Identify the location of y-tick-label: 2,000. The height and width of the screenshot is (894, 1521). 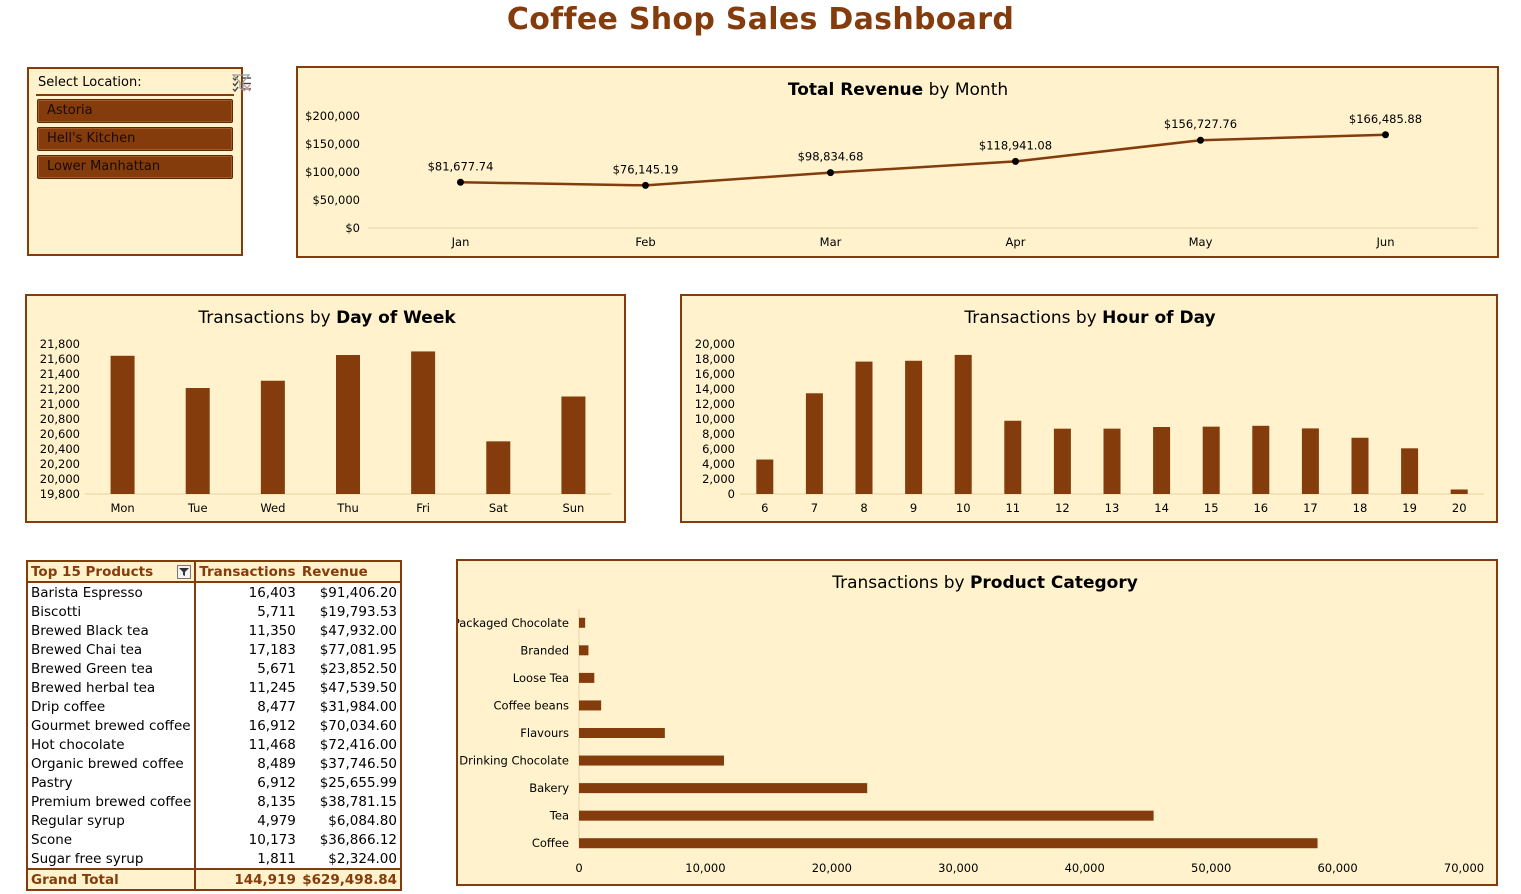
(718, 479).